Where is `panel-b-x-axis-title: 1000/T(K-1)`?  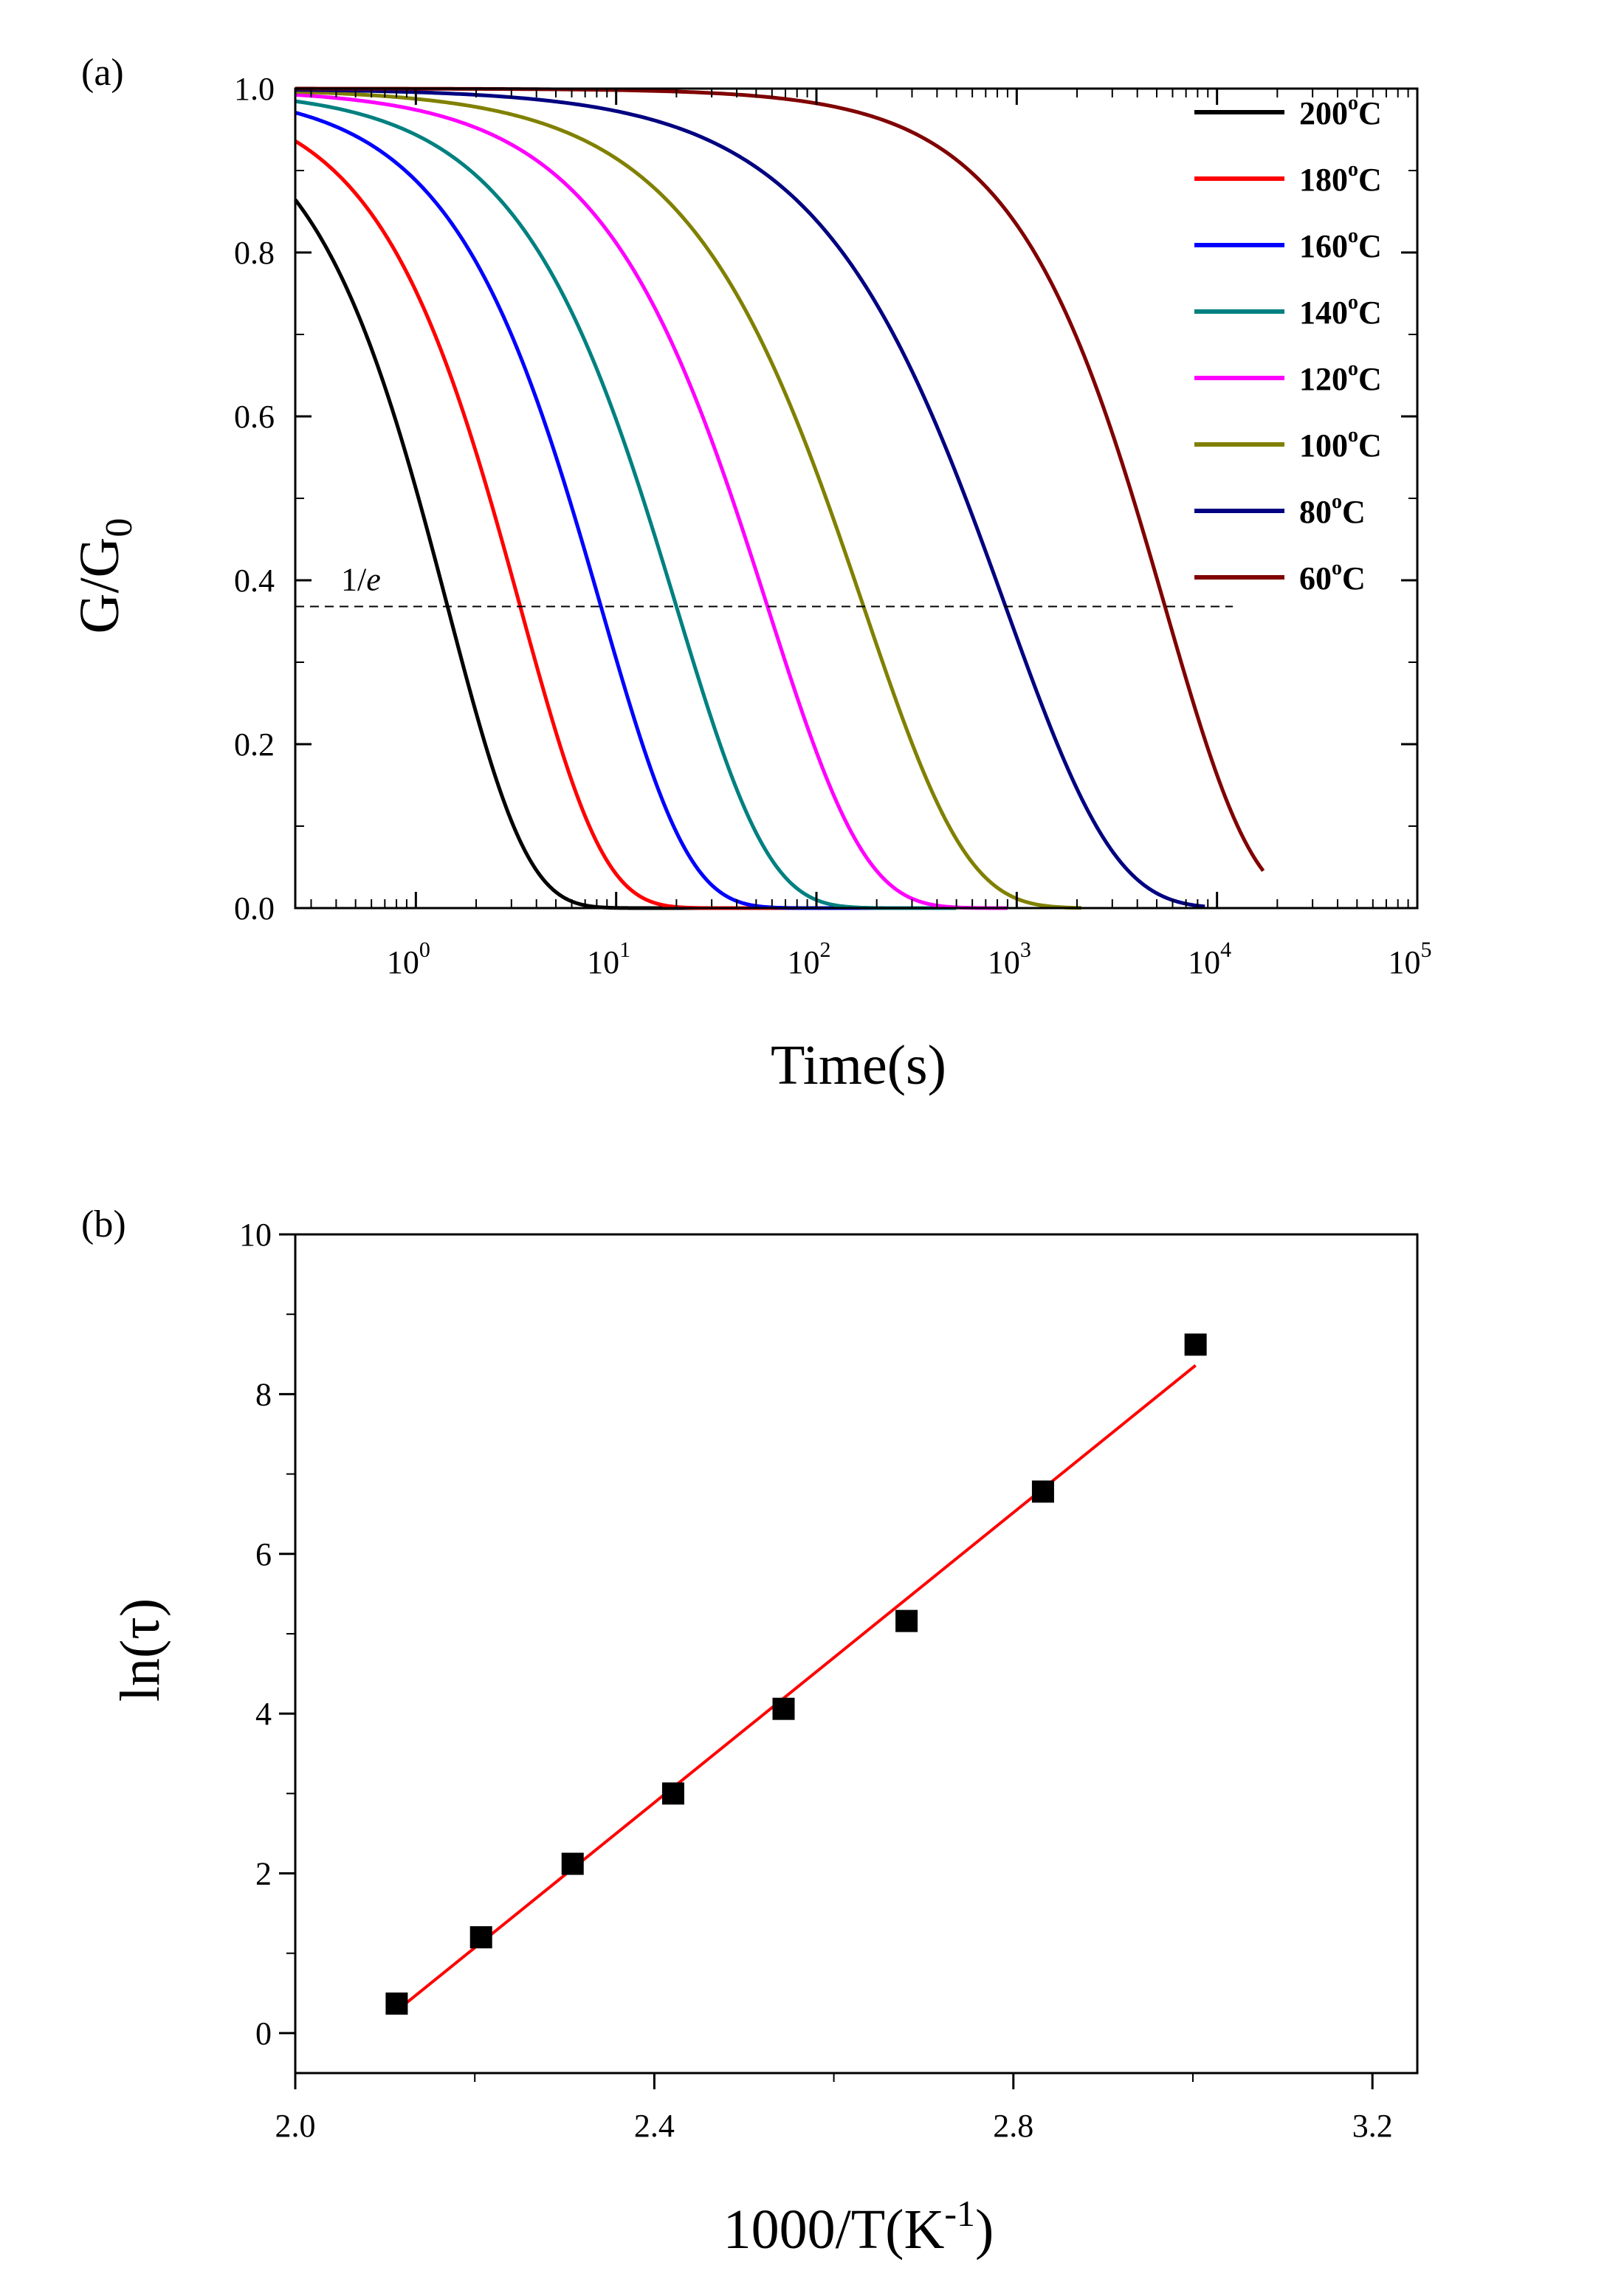 panel-b-x-axis-title: 1000/T(K-1) is located at coordinates (858, 2227).